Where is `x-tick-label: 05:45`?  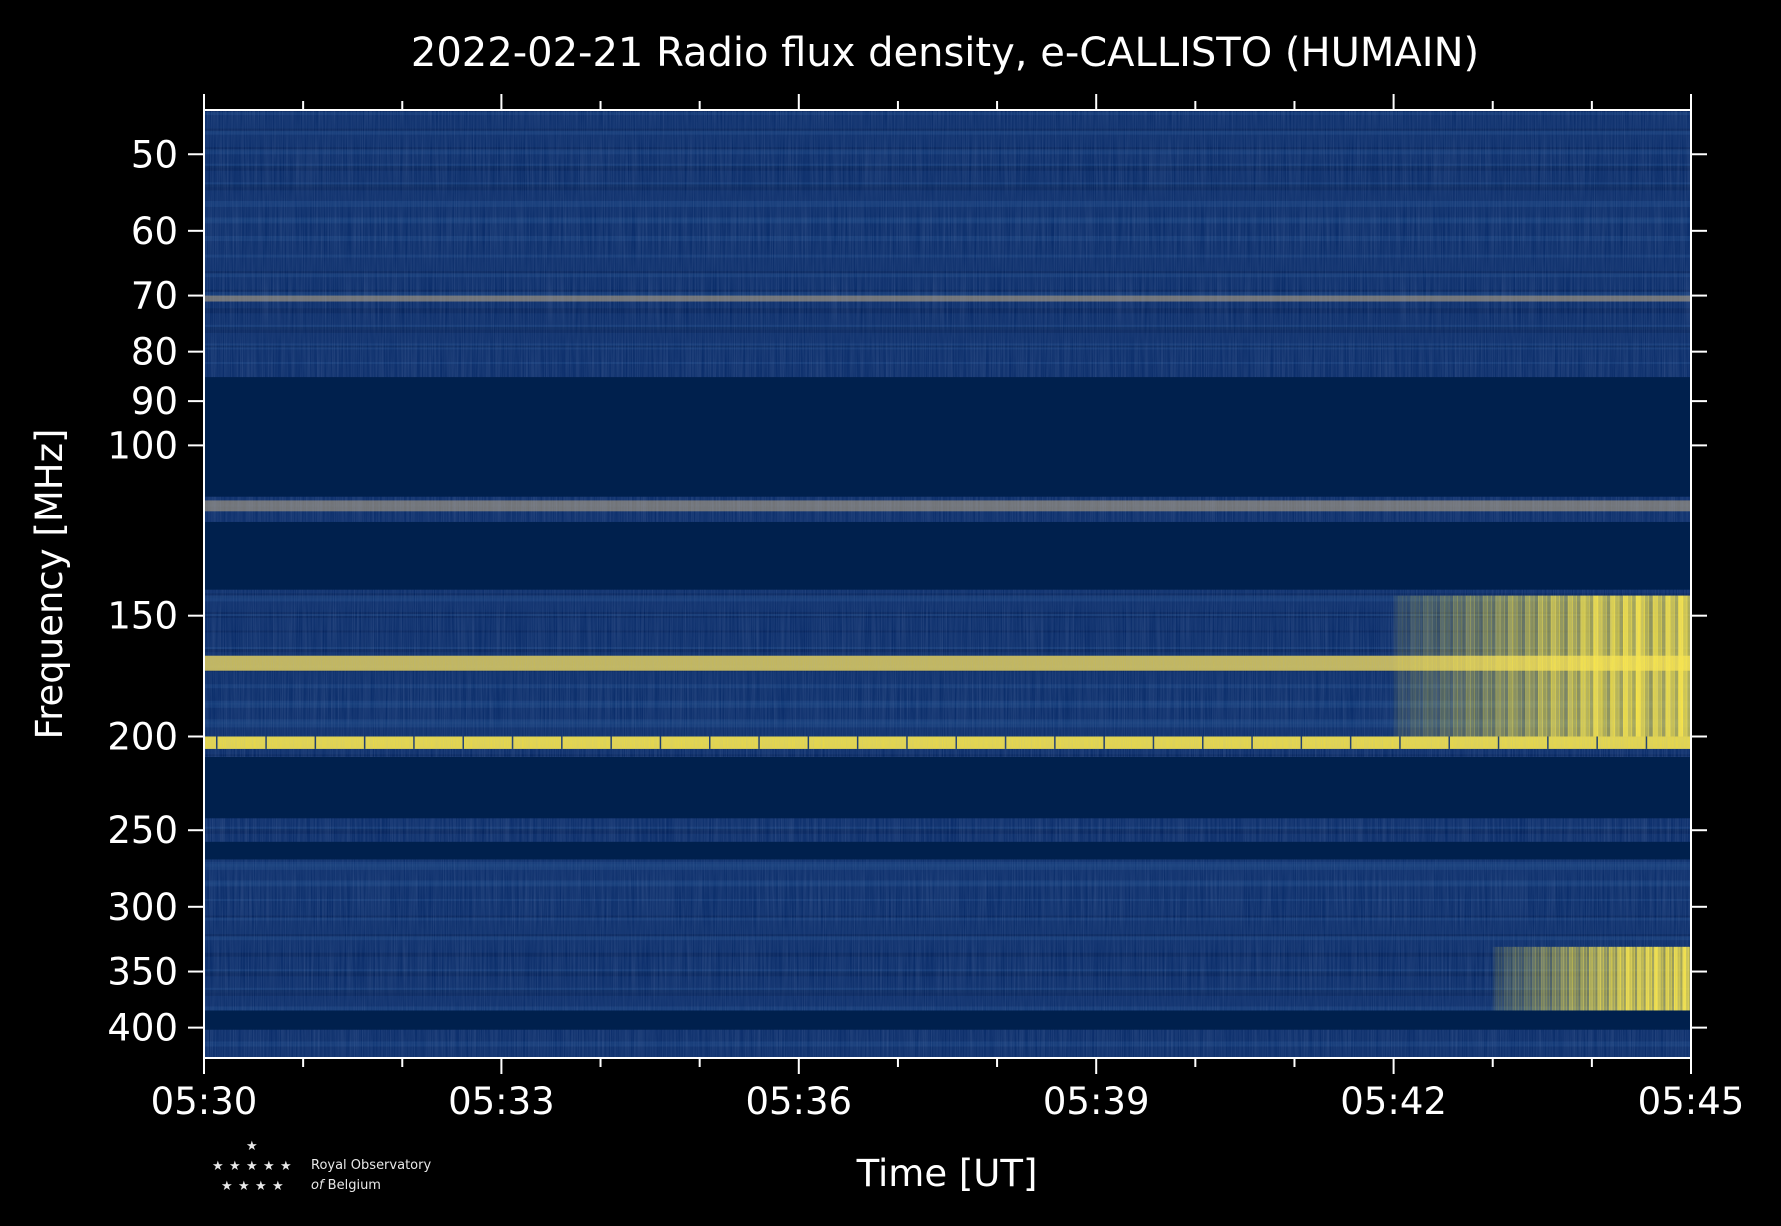 x-tick-label: 05:45 is located at coordinates (1691, 1101).